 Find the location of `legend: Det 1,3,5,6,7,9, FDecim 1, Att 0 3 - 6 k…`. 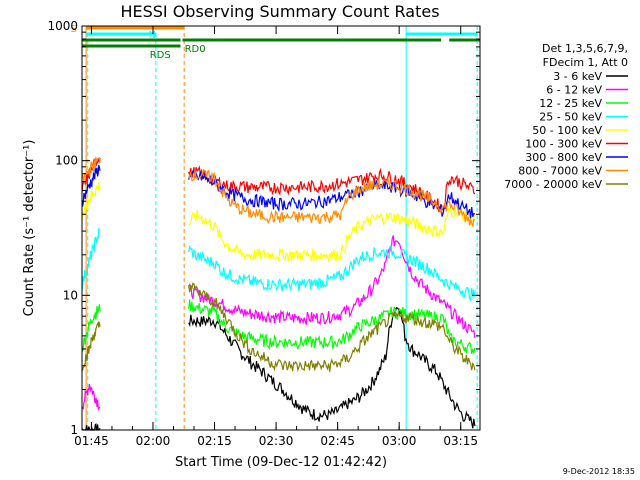

legend: Det 1,3,5,6,7,9, FDecim 1, Att 0 3 - 6 k… is located at coordinates (566, 116).